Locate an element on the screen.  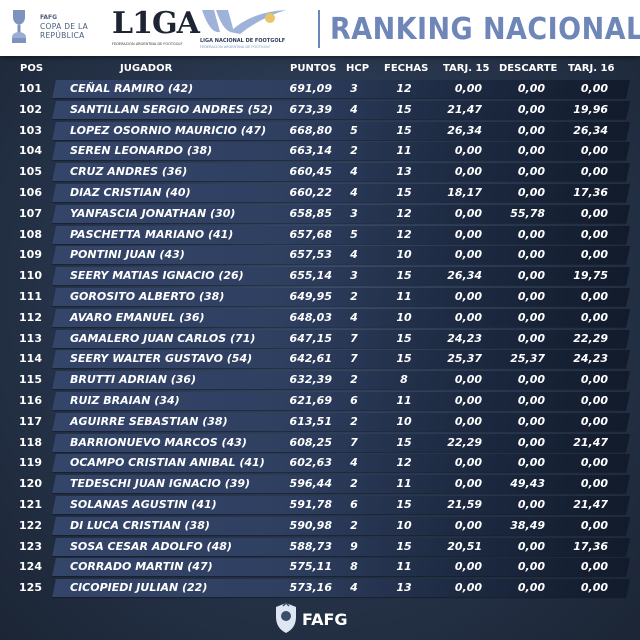
points-value: 660,22 is located at coordinates (310, 192).